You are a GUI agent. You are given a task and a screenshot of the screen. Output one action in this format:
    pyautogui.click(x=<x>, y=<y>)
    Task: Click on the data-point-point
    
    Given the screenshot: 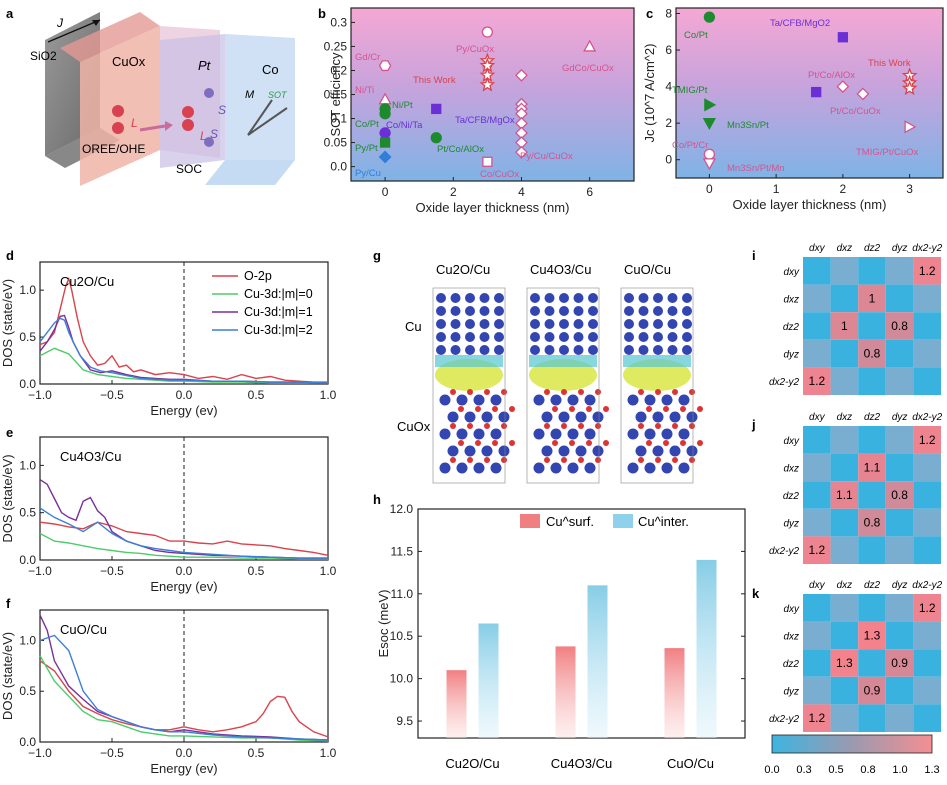 What is the action you would take?
    pyautogui.click(x=487, y=84)
    